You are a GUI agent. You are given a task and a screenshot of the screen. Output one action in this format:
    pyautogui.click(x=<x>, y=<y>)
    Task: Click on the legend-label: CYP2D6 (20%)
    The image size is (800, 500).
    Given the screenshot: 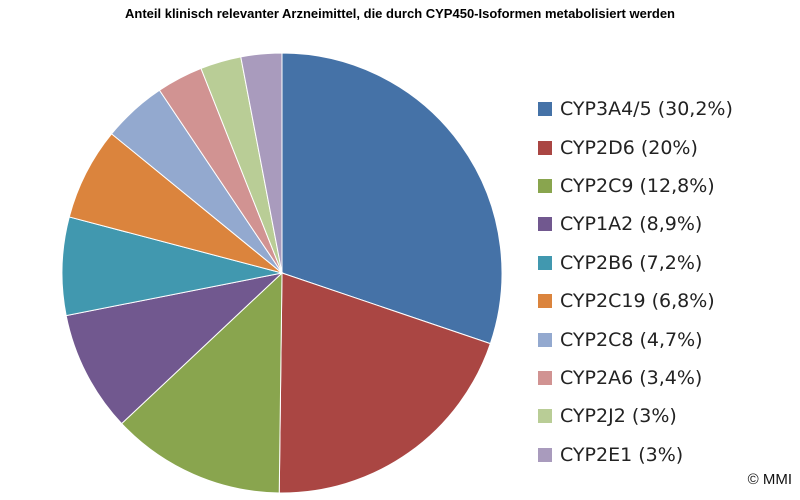 What is the action you would take?
    pyautogui.click(x=629, y=147)
    